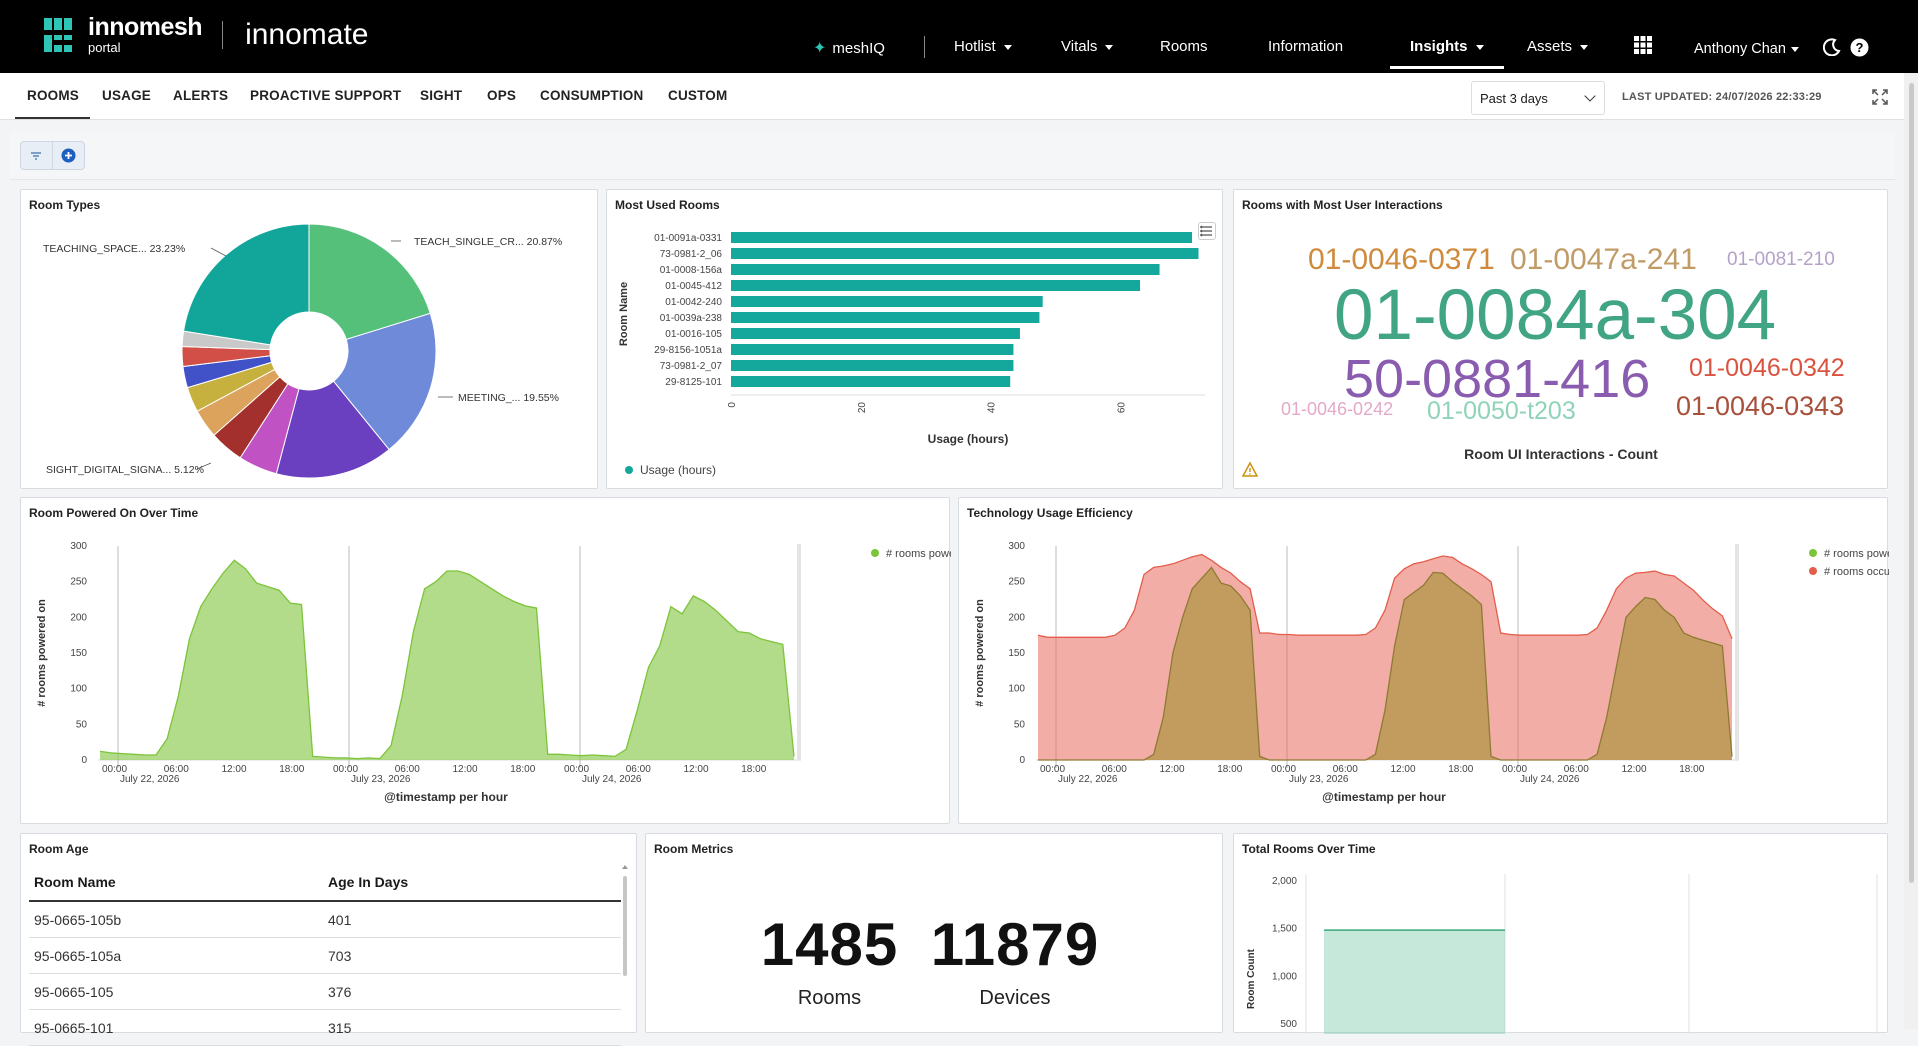 Image resolution: width=1918 pixels, height=1046 pixels. What do you see at coordinates (68, 155) in the screenshot?
I see `add-filter-icon` at bounding box center [68, 155].